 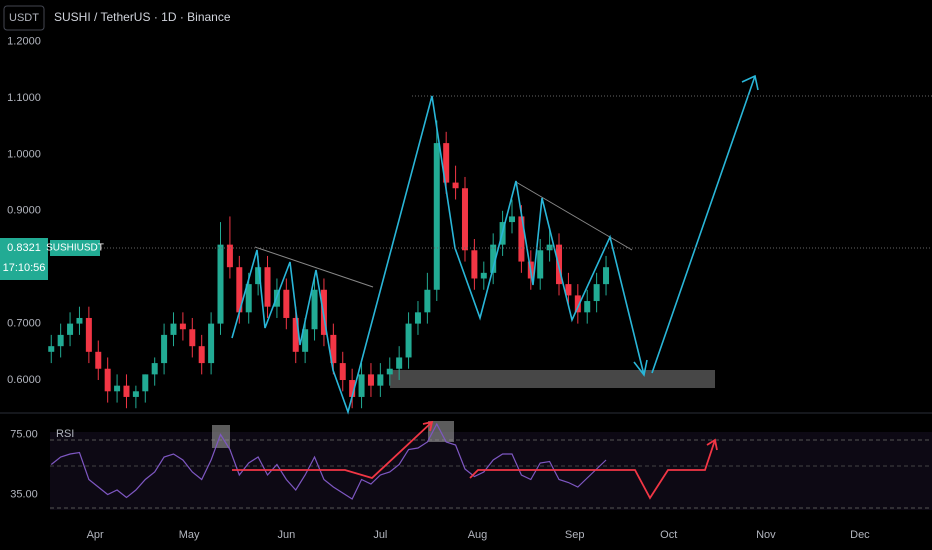 I want to click on y-tick-label: 75.00, so click(x=24, y=434).